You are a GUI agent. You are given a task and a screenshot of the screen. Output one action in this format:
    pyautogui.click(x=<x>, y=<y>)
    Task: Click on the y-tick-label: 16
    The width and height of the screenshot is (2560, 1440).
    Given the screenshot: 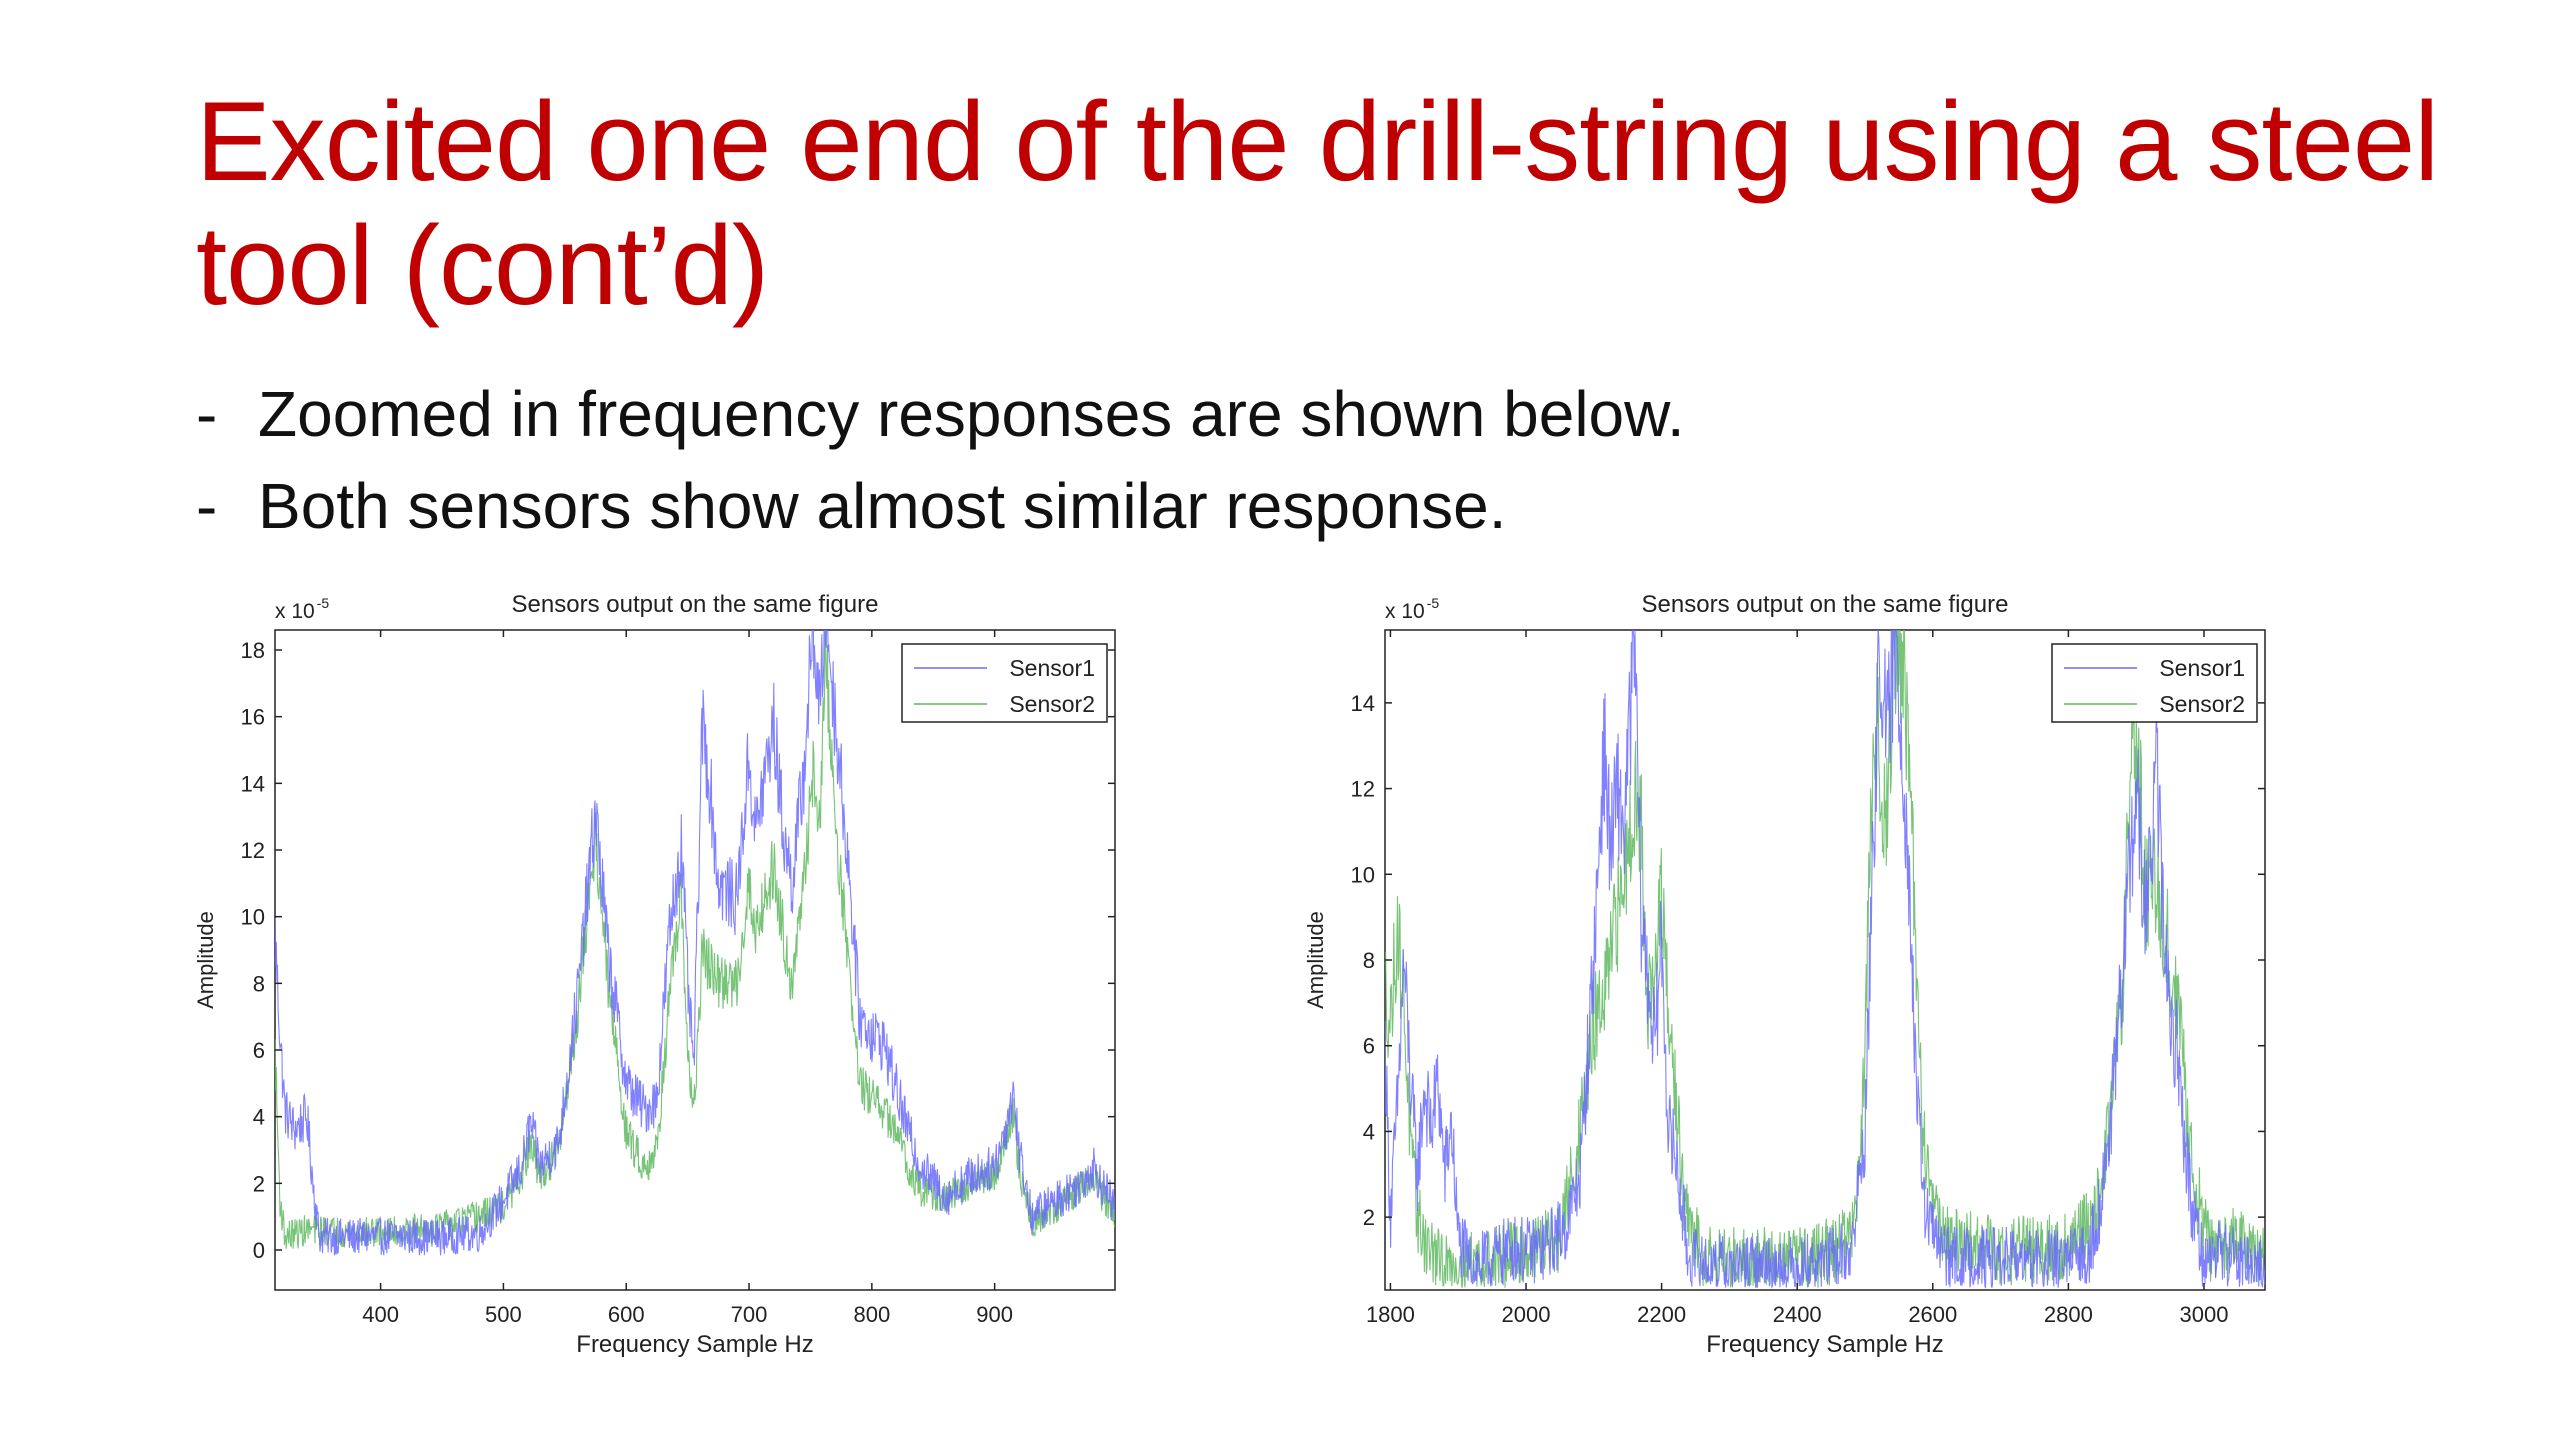 What is the action you would take?
    pyautogui.click(x=253, y=717)
    